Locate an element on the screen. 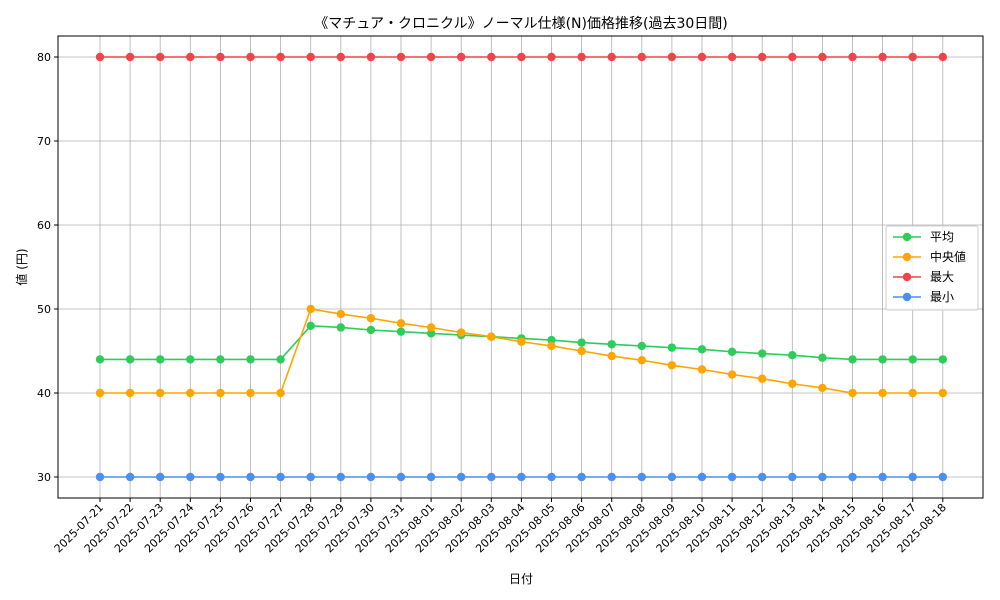  legend-label: 最大 is located at coordinates (942, 277).